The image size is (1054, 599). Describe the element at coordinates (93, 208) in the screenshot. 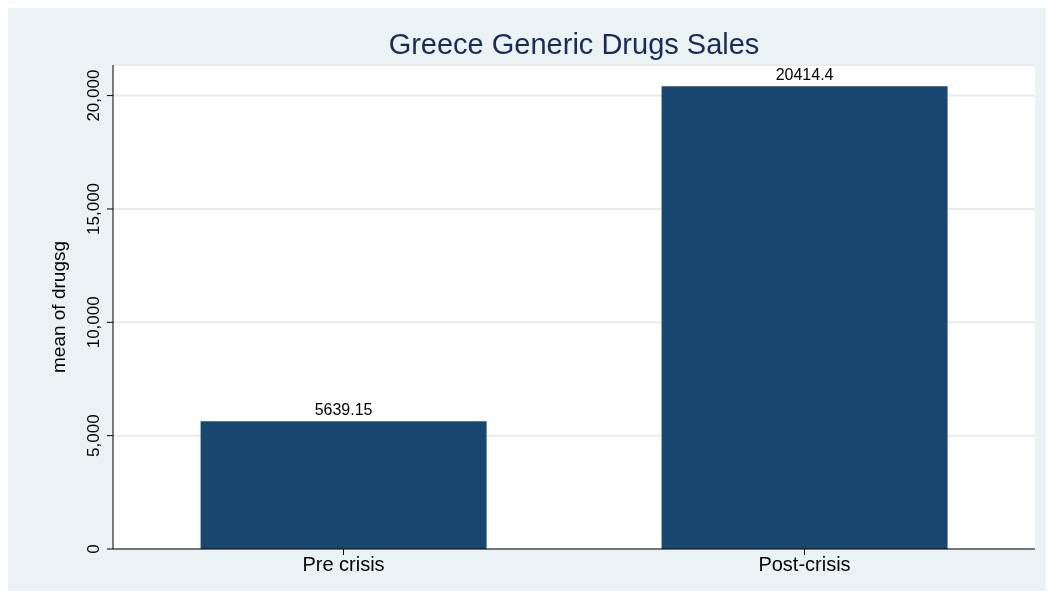

I see `y-tick-label: 15,000` at that location.